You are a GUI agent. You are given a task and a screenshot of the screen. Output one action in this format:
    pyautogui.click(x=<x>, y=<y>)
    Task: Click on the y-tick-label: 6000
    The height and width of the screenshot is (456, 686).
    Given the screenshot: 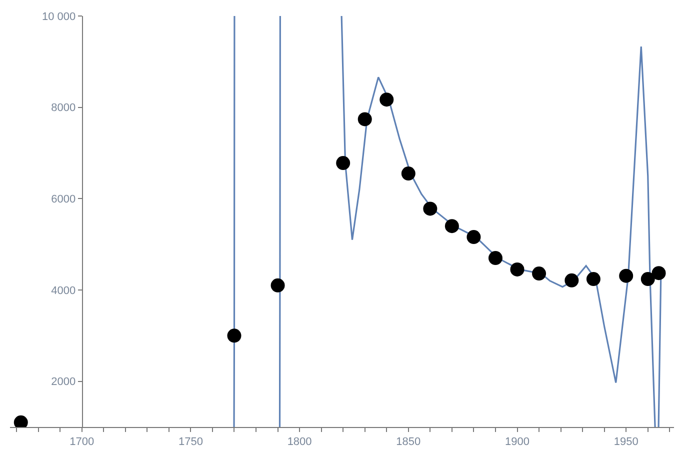 What is the action you would take?
    pyautogui.click(x=63, y=200)
    